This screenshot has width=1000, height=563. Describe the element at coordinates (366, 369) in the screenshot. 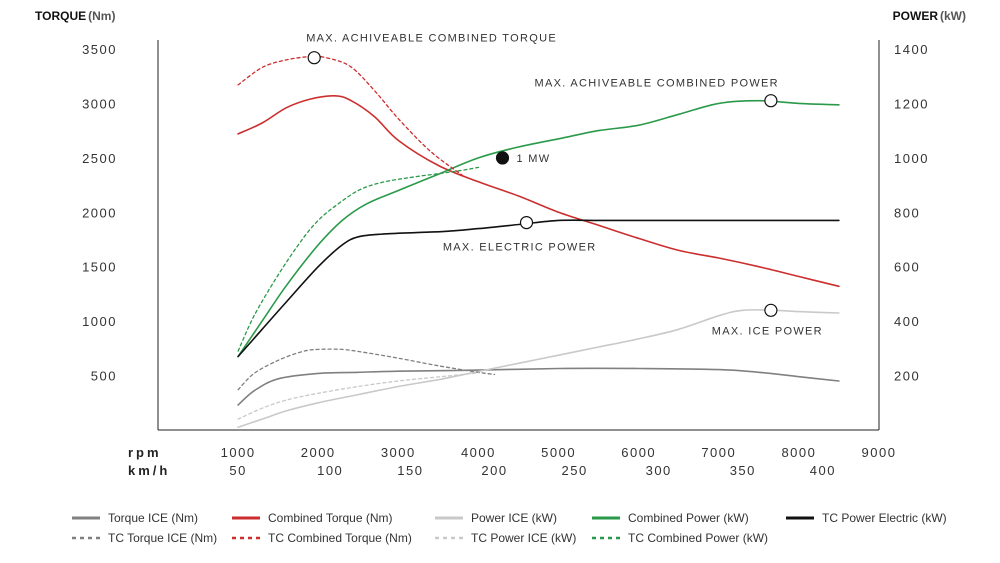

I see `series-line-tc-torque-ice-nm` at that location.